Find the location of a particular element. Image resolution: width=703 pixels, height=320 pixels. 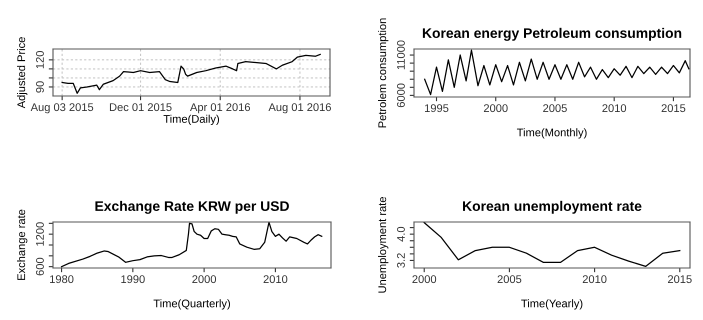

x-tick-label: Aug 01 2016 is located at coordinates (299, 108).